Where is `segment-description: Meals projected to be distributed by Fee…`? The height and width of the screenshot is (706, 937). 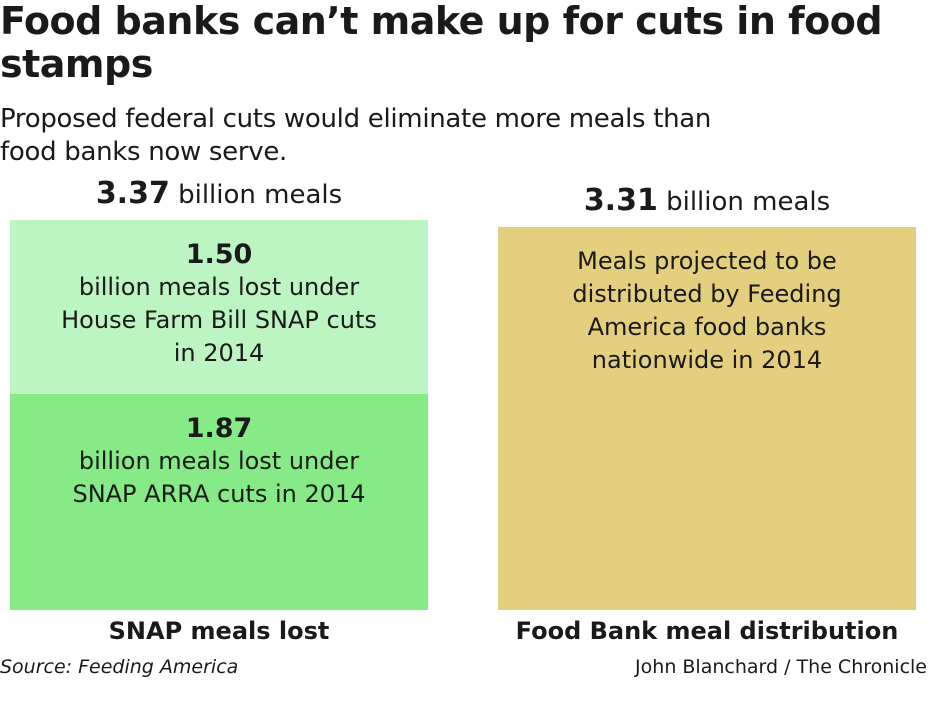 segment-description: Meals projected to be distributed by Fee… is located at coordinates (707, 310).